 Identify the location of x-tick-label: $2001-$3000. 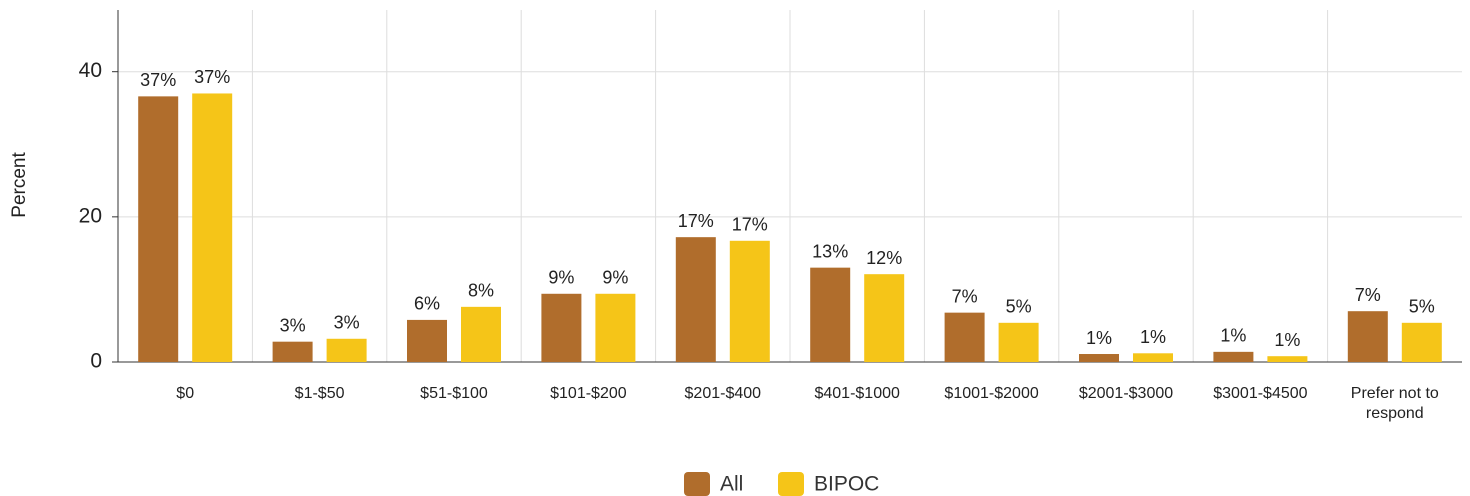
(1126, 393).